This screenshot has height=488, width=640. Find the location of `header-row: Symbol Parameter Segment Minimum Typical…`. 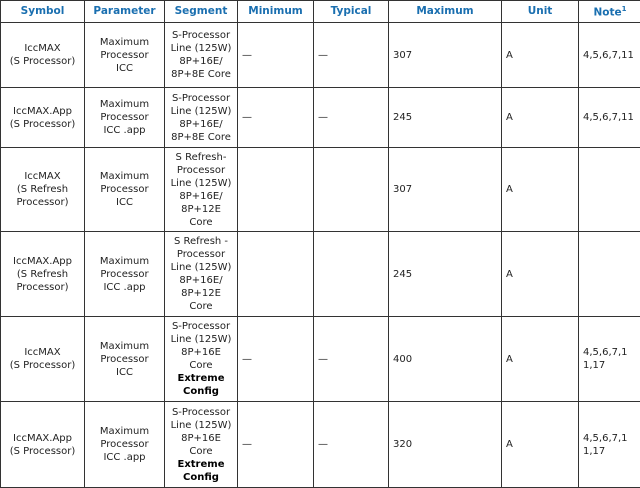

header-row: Symbol Parameter Segment Minimum Typical… is located at coordinates (320, 12).